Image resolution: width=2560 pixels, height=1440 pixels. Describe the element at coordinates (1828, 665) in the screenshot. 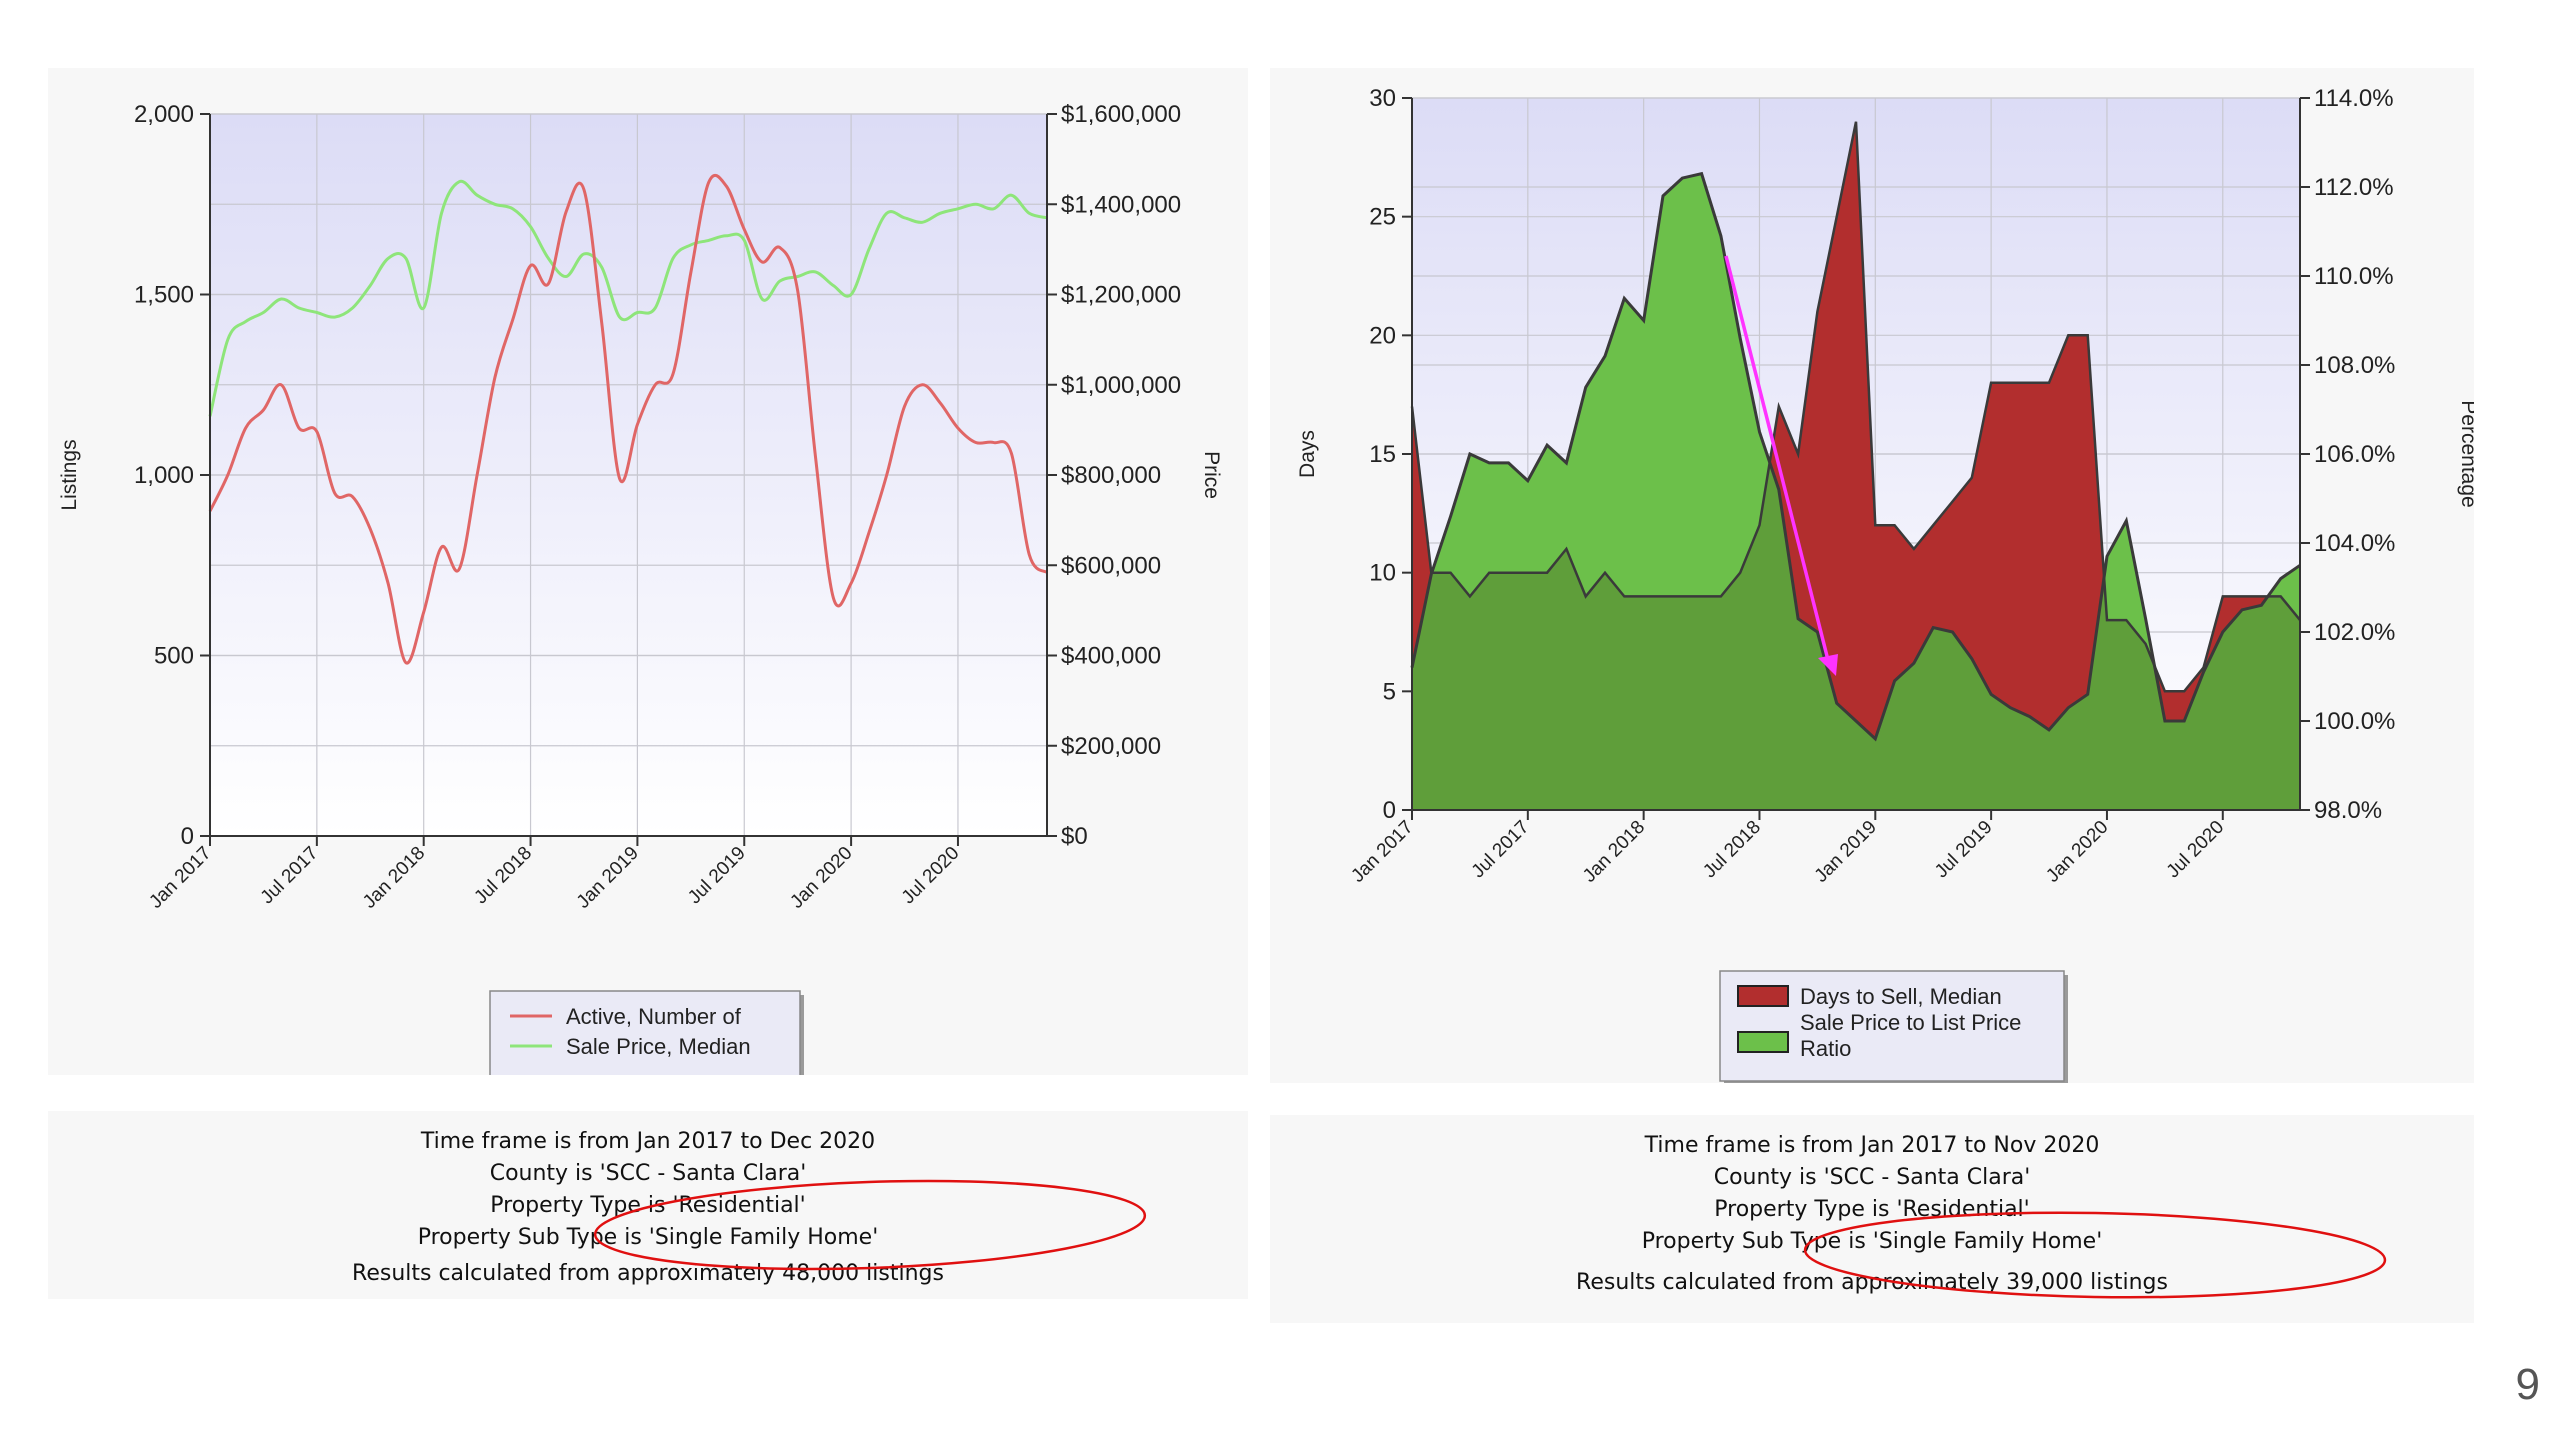

I see `trend-arrow-head` at that location.